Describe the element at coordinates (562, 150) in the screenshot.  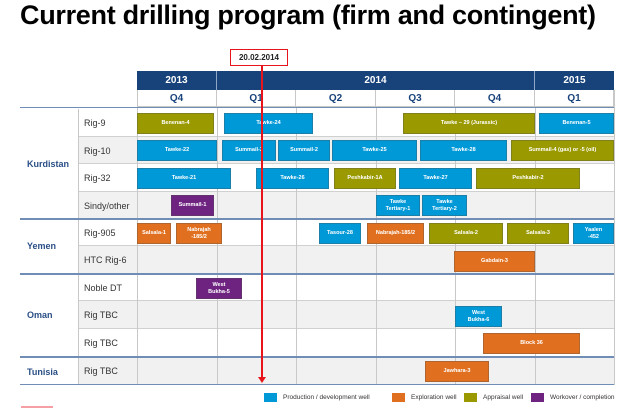
I see `bar-summail-4-5: Summail-4 (gas) or -5 (oil)` at that location.